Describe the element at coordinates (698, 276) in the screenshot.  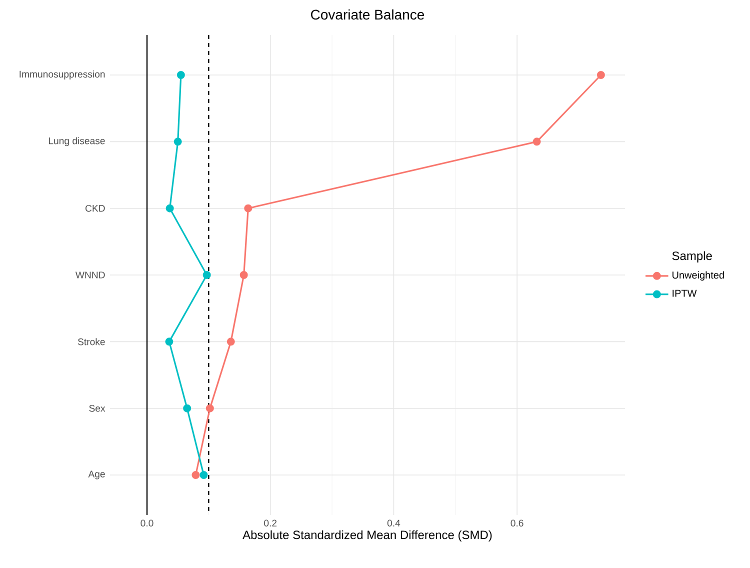
I see `legend-label: Unweighted` at that location.